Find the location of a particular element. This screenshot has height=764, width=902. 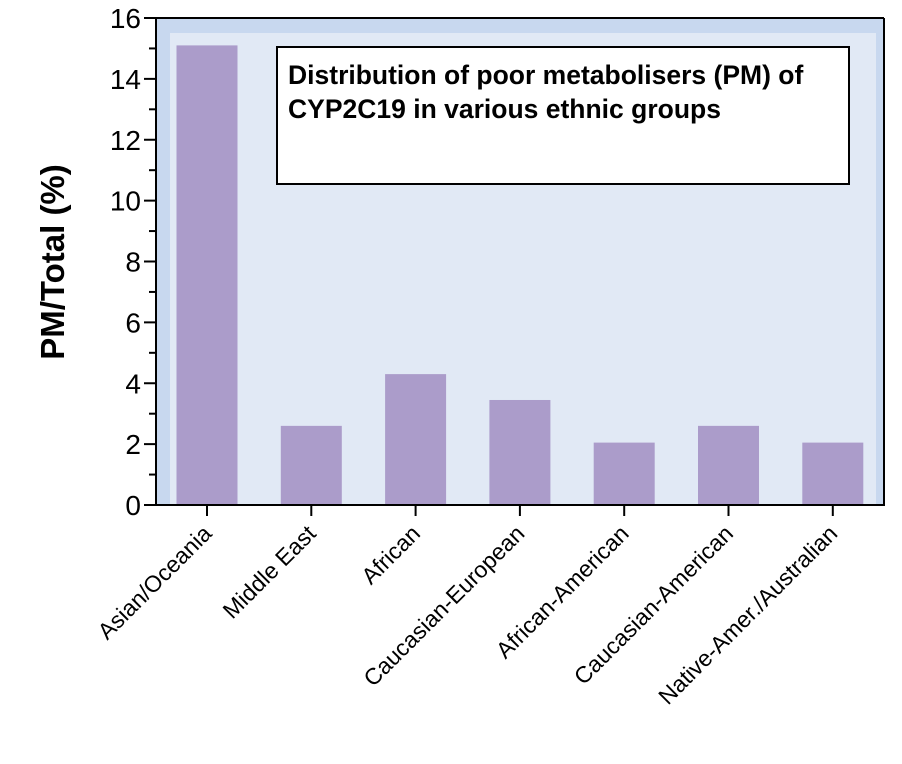

y-tick-label-0: 0 is located at coordinates (133, 505).